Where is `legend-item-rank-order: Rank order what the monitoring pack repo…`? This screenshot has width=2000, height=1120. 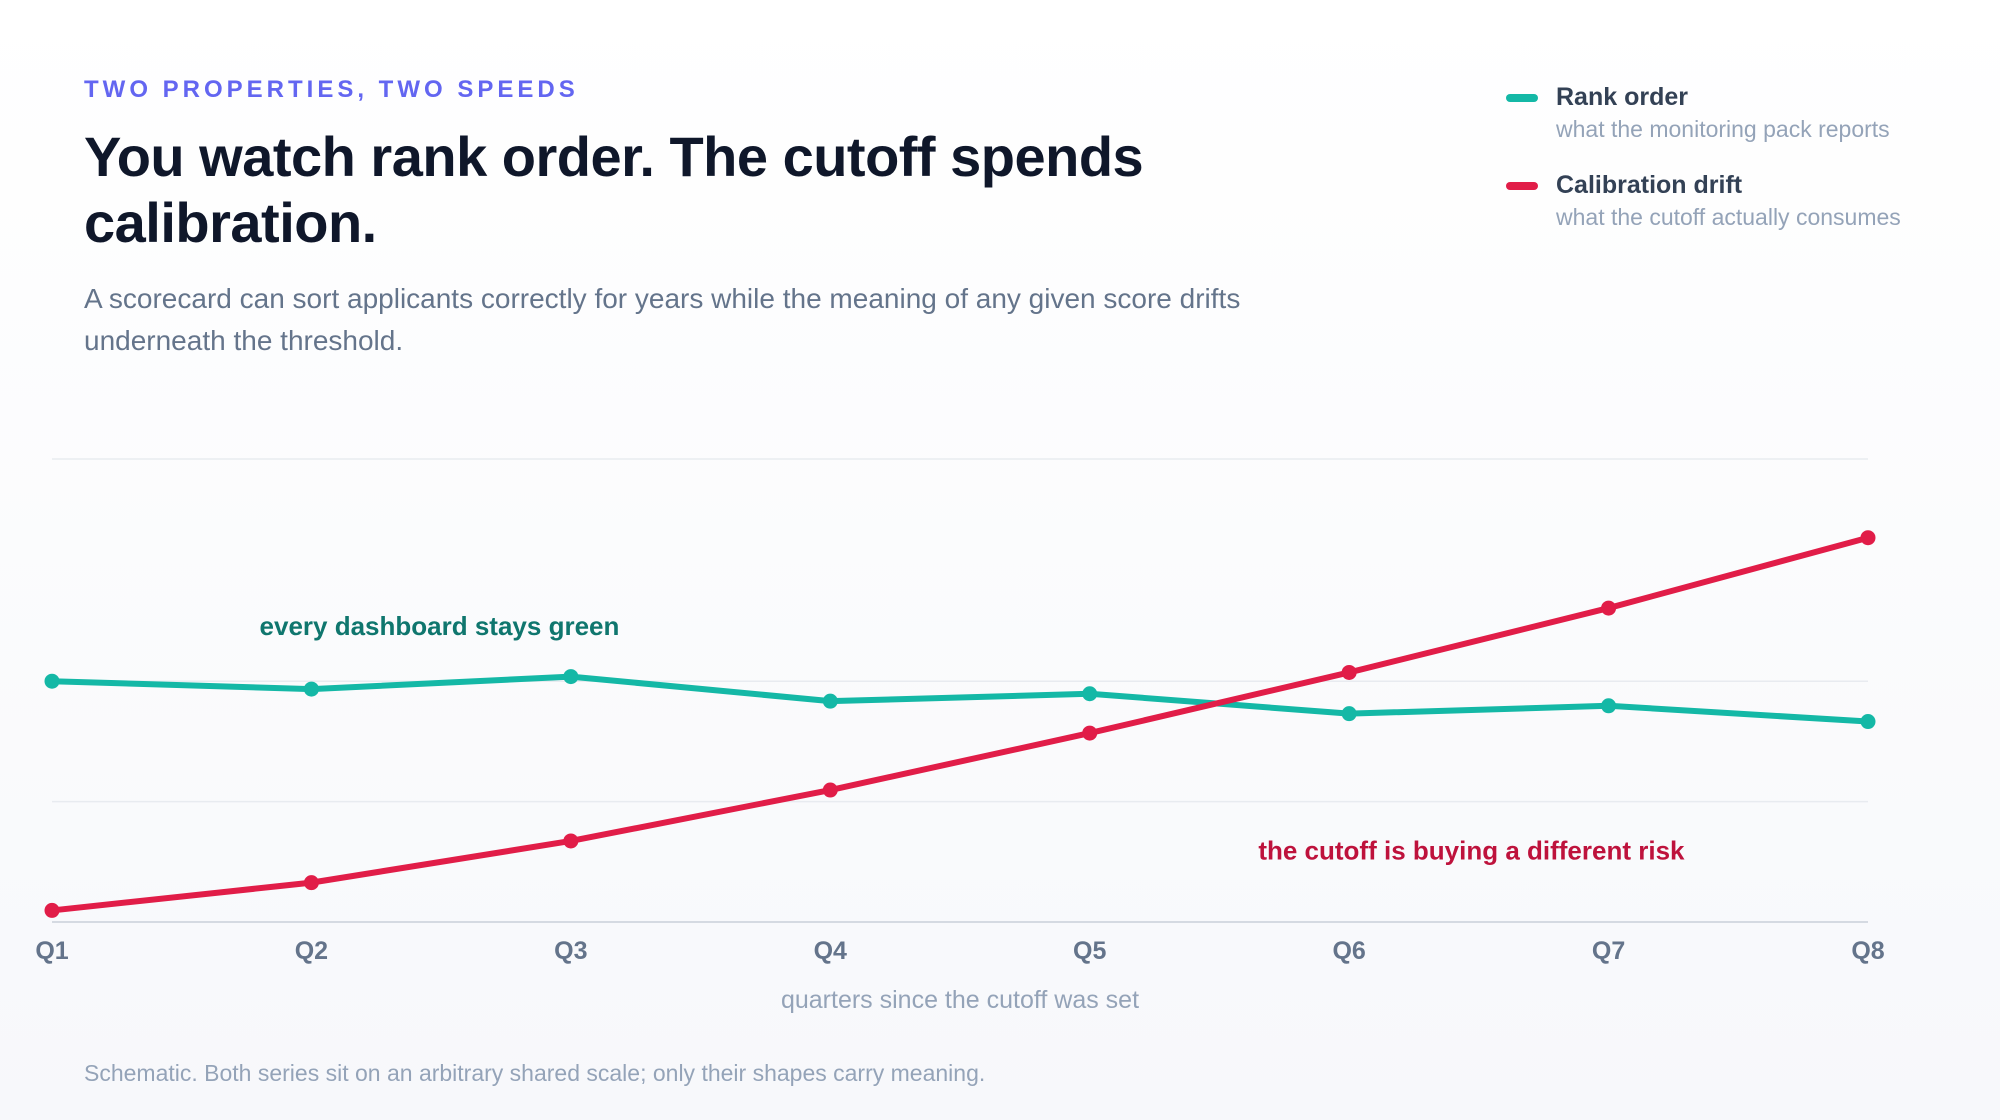 legend-item-rank-order: Rank order what the monitoring pack repo… is located at coordinates (1746, 114).